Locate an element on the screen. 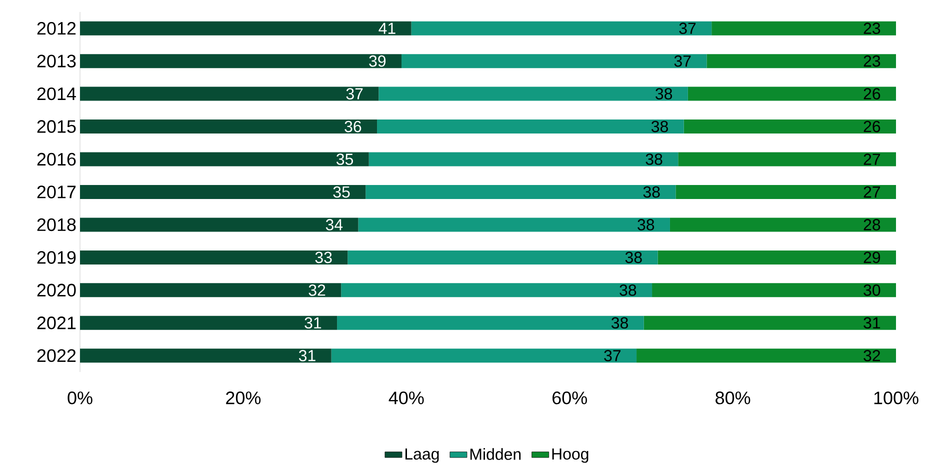 Image resolution: width=925 pixels, height=473 pixels. legend-label: Laag is located at coordinates (422, 455).